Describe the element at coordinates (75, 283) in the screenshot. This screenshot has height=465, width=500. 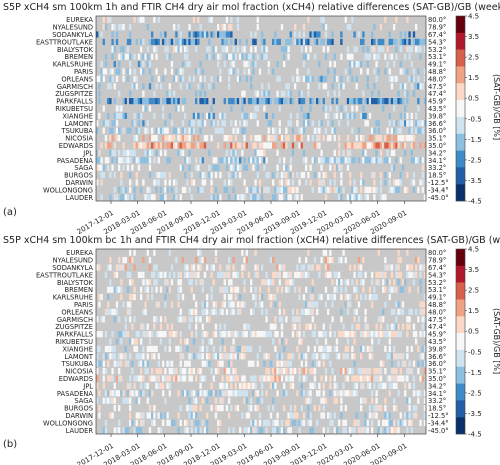
I see `row-label: BIALYSTOK` at that location.